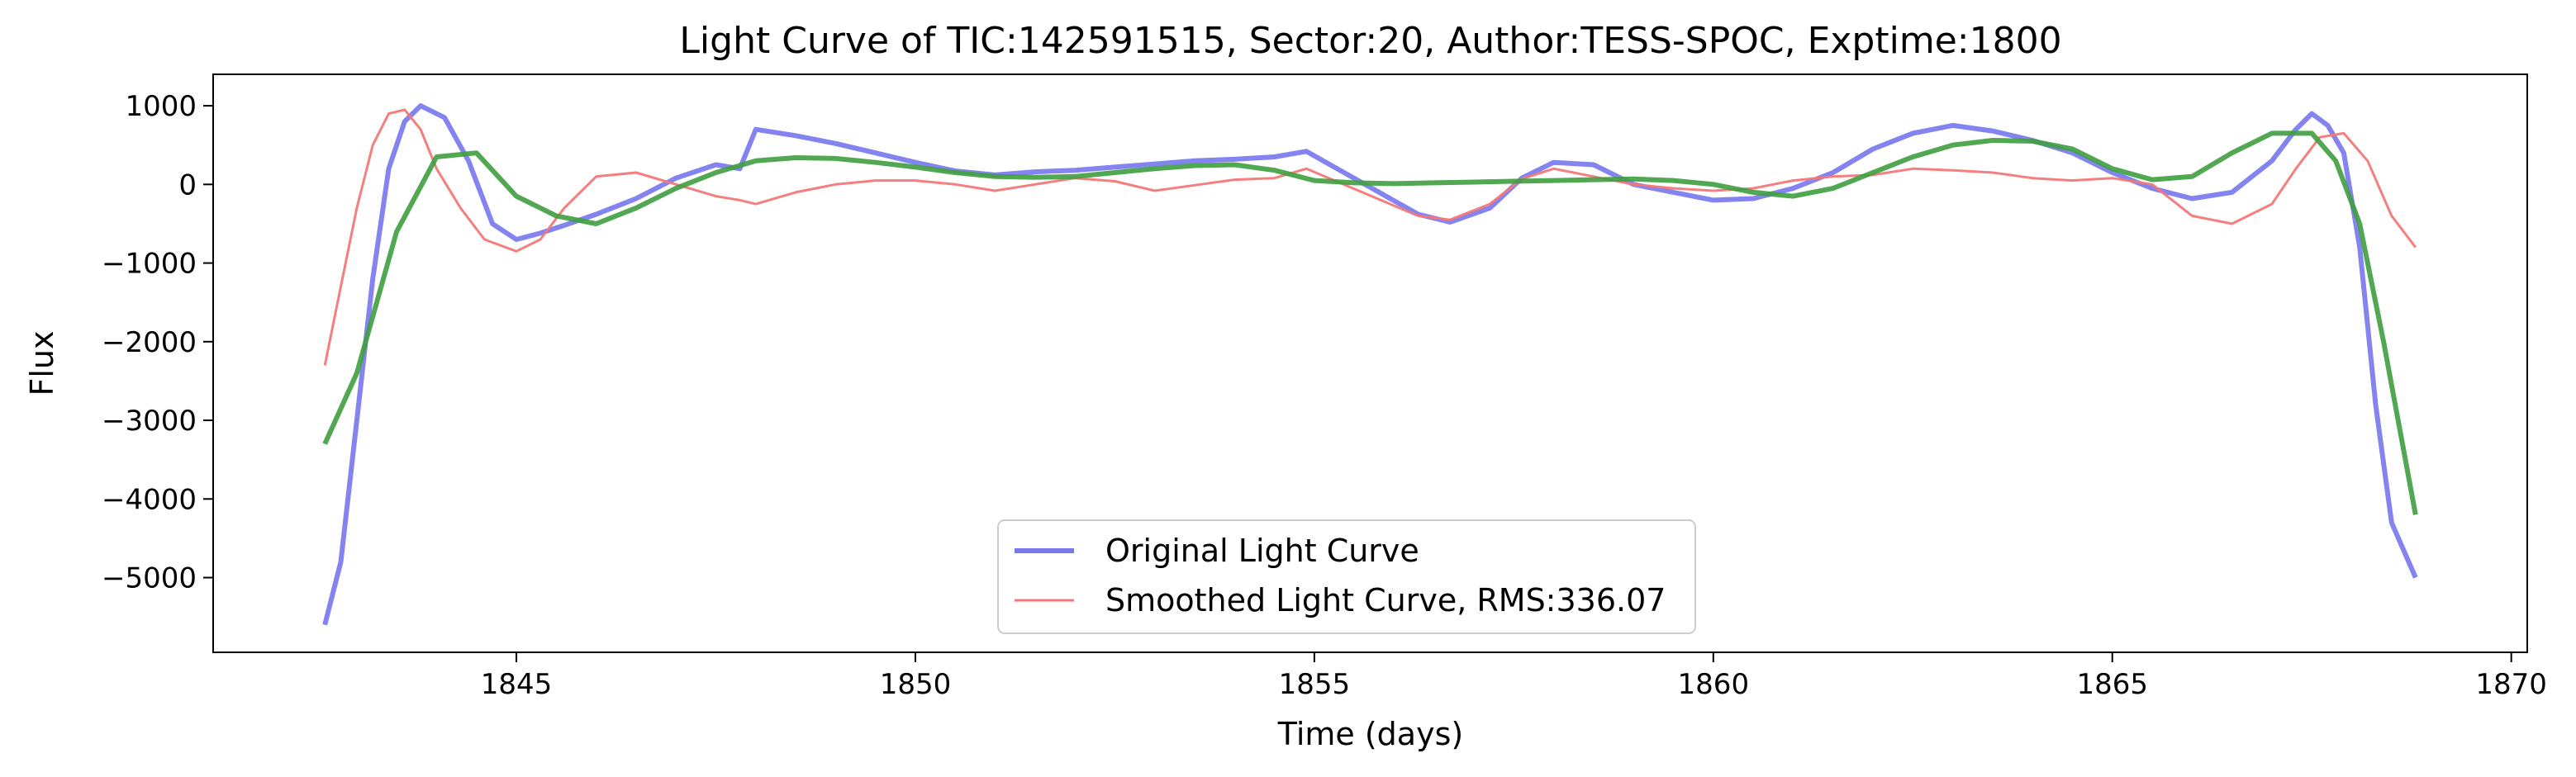 This screenshot has width=2576, height=777. Describe the element at coordinates (916, 685) in the screenshot. I see `x-tick-label: 1850` at that location.